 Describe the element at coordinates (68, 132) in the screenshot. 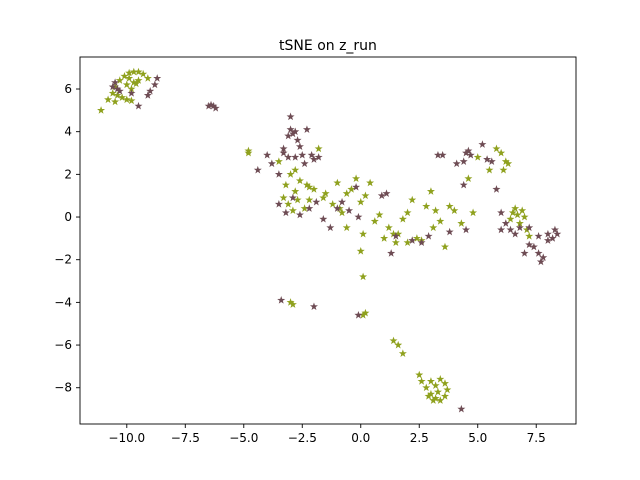

I see `y-tick-label: 4` at that location.